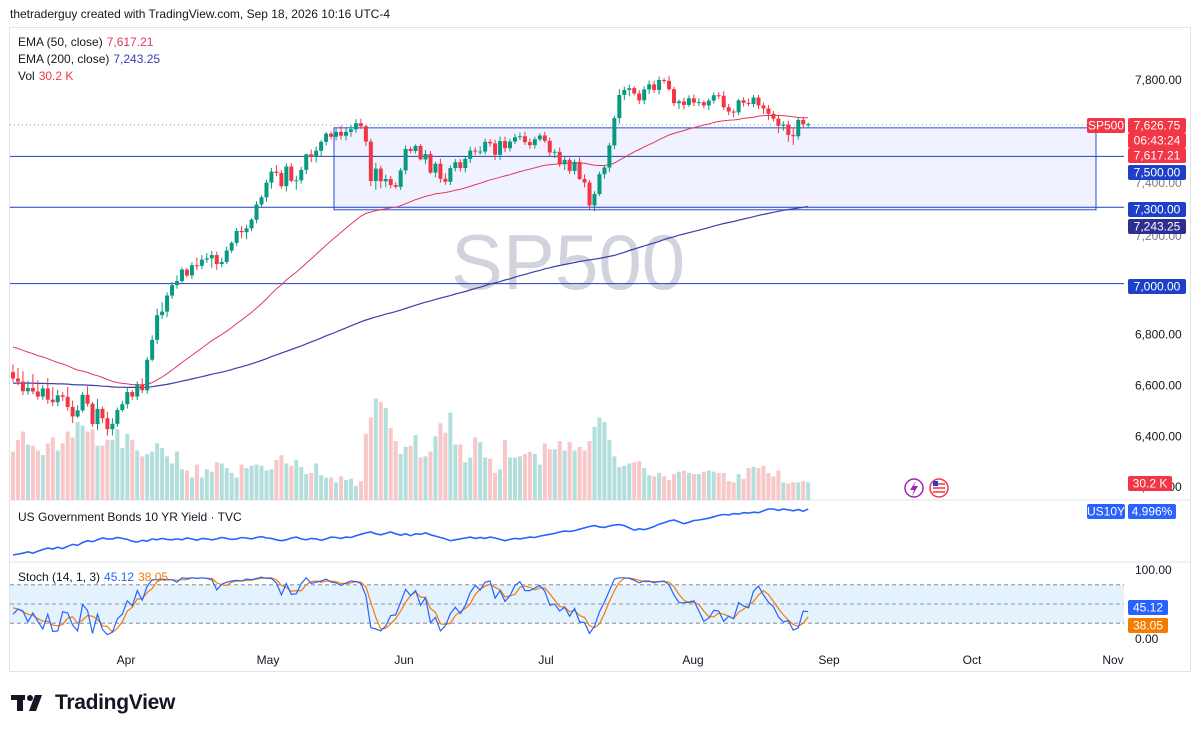 This screenshot has width=1202, height=734. I want to click on time-axis-tick: Apr, so click(126, 660).